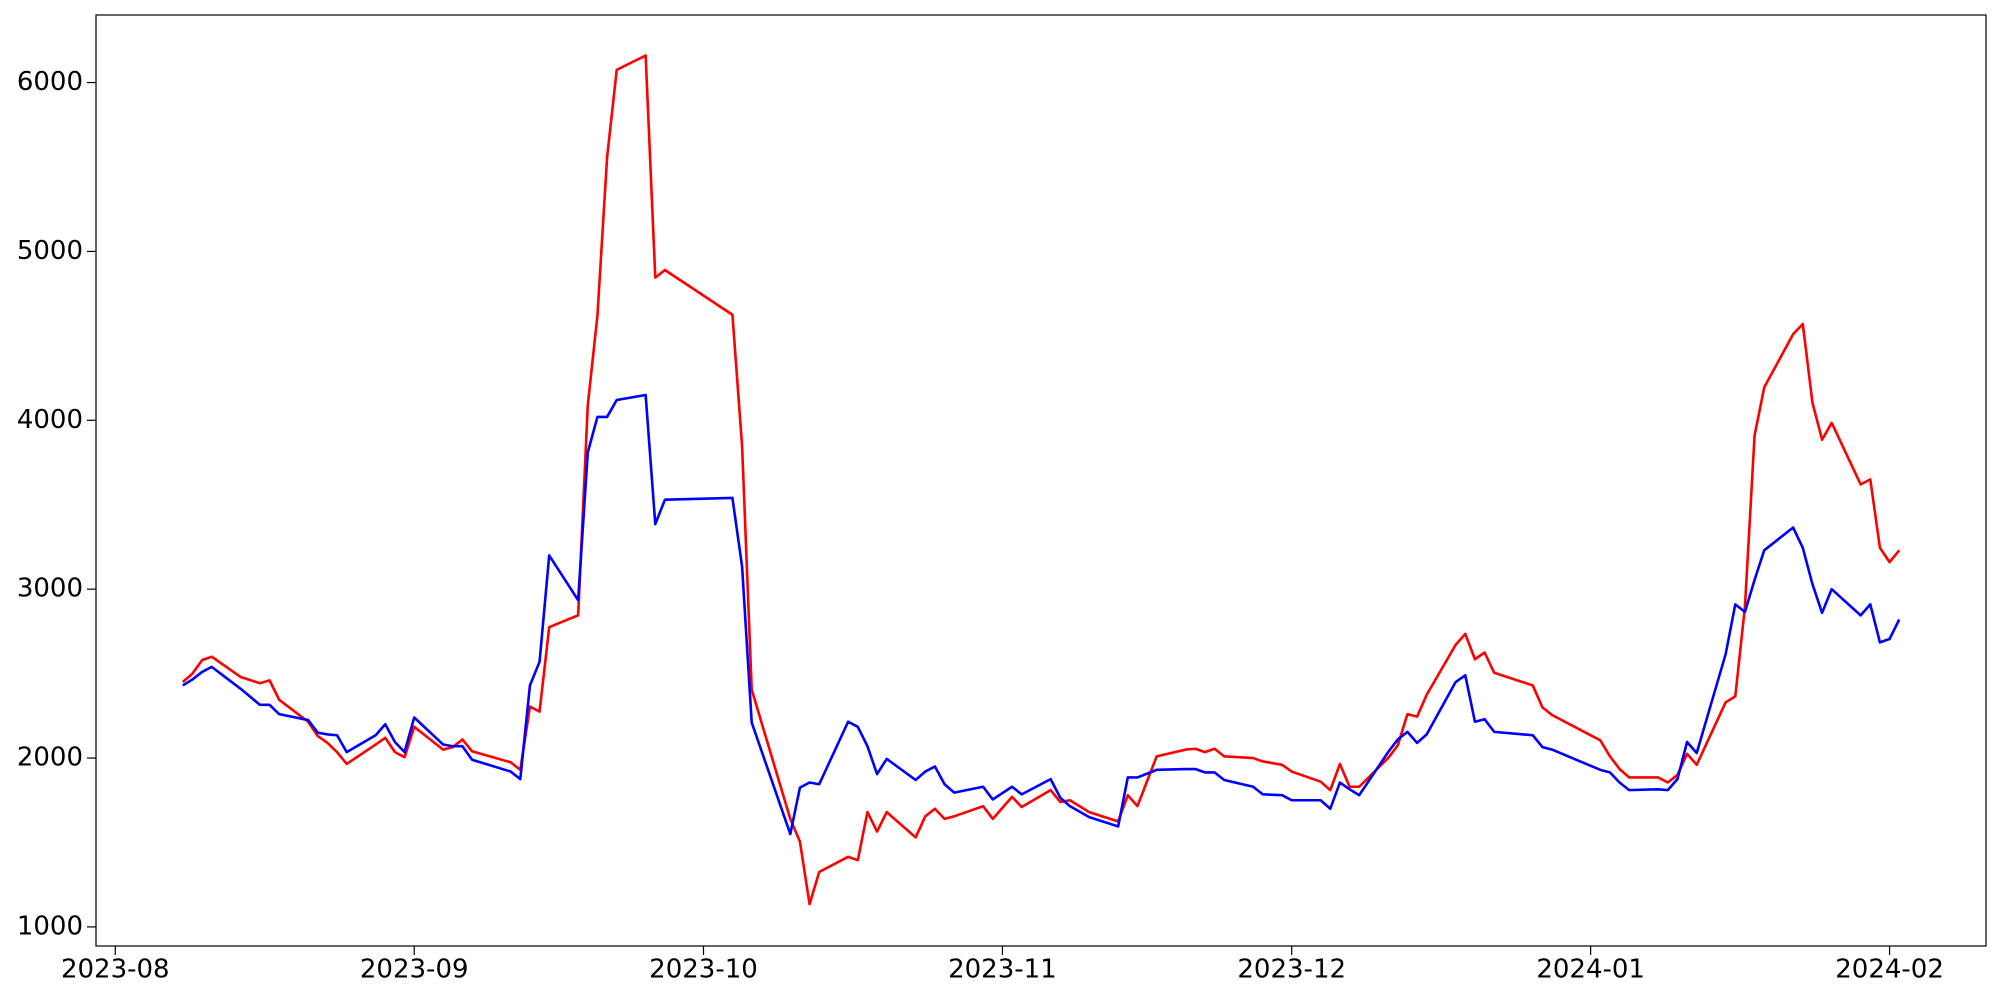 This screenshot has height=1000, width=2000. What do you see at coordinates (50, 420) in the screenshot?
I see `y-tick-label: 4000` at bounding box center [50, 420].